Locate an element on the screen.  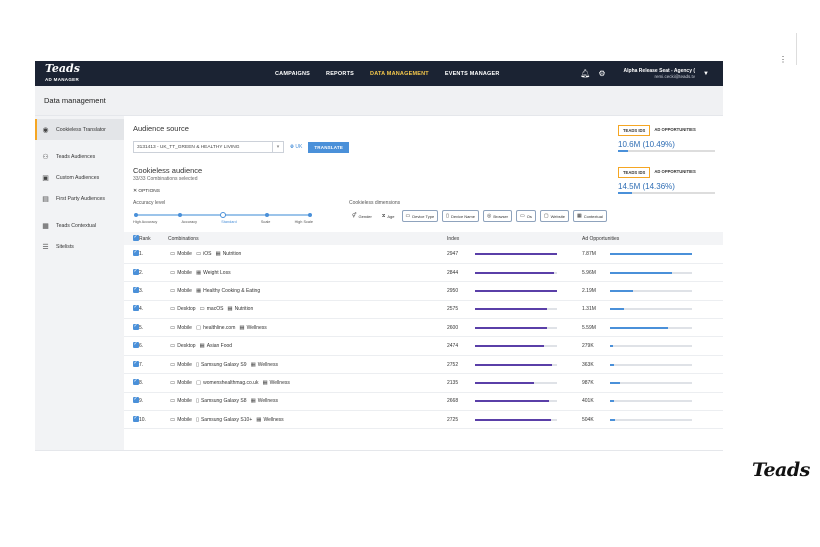
gear-icon: ⚙ is located at coordinates (602, 73).